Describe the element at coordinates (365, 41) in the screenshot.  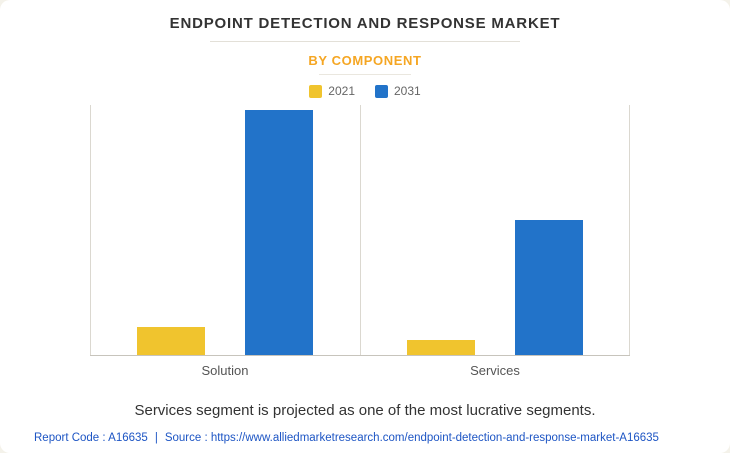
I see `title-divider` at that location.